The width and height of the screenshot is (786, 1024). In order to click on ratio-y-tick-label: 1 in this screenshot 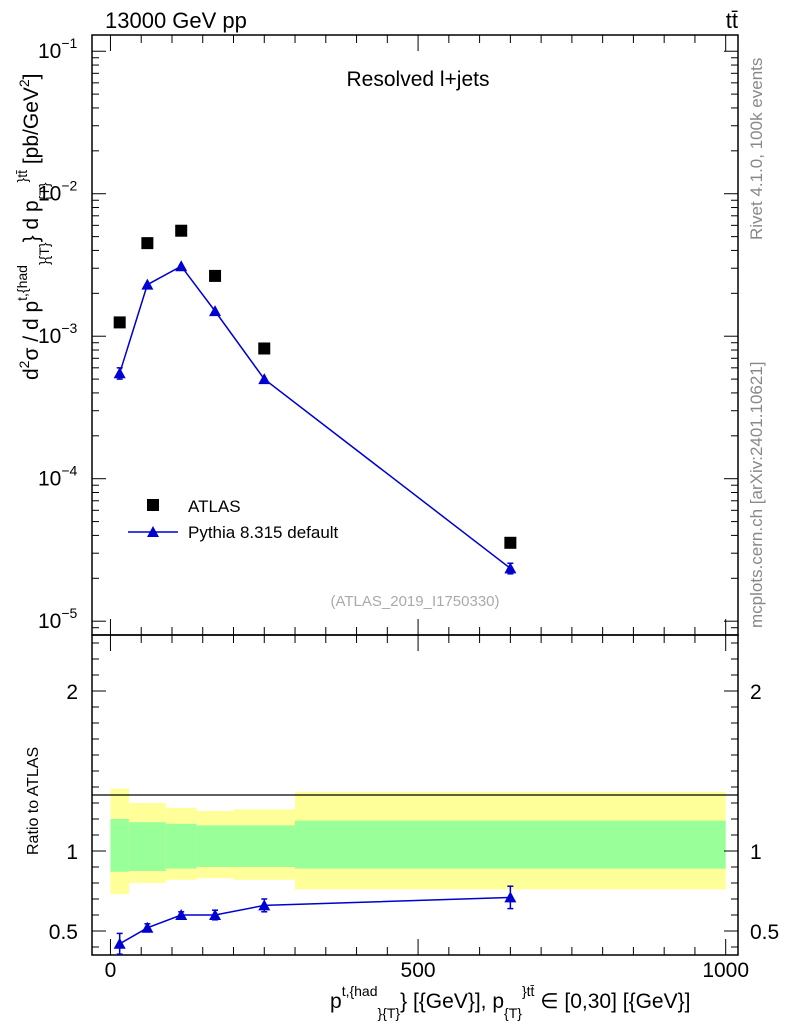, I will do `click(72, 852)`.